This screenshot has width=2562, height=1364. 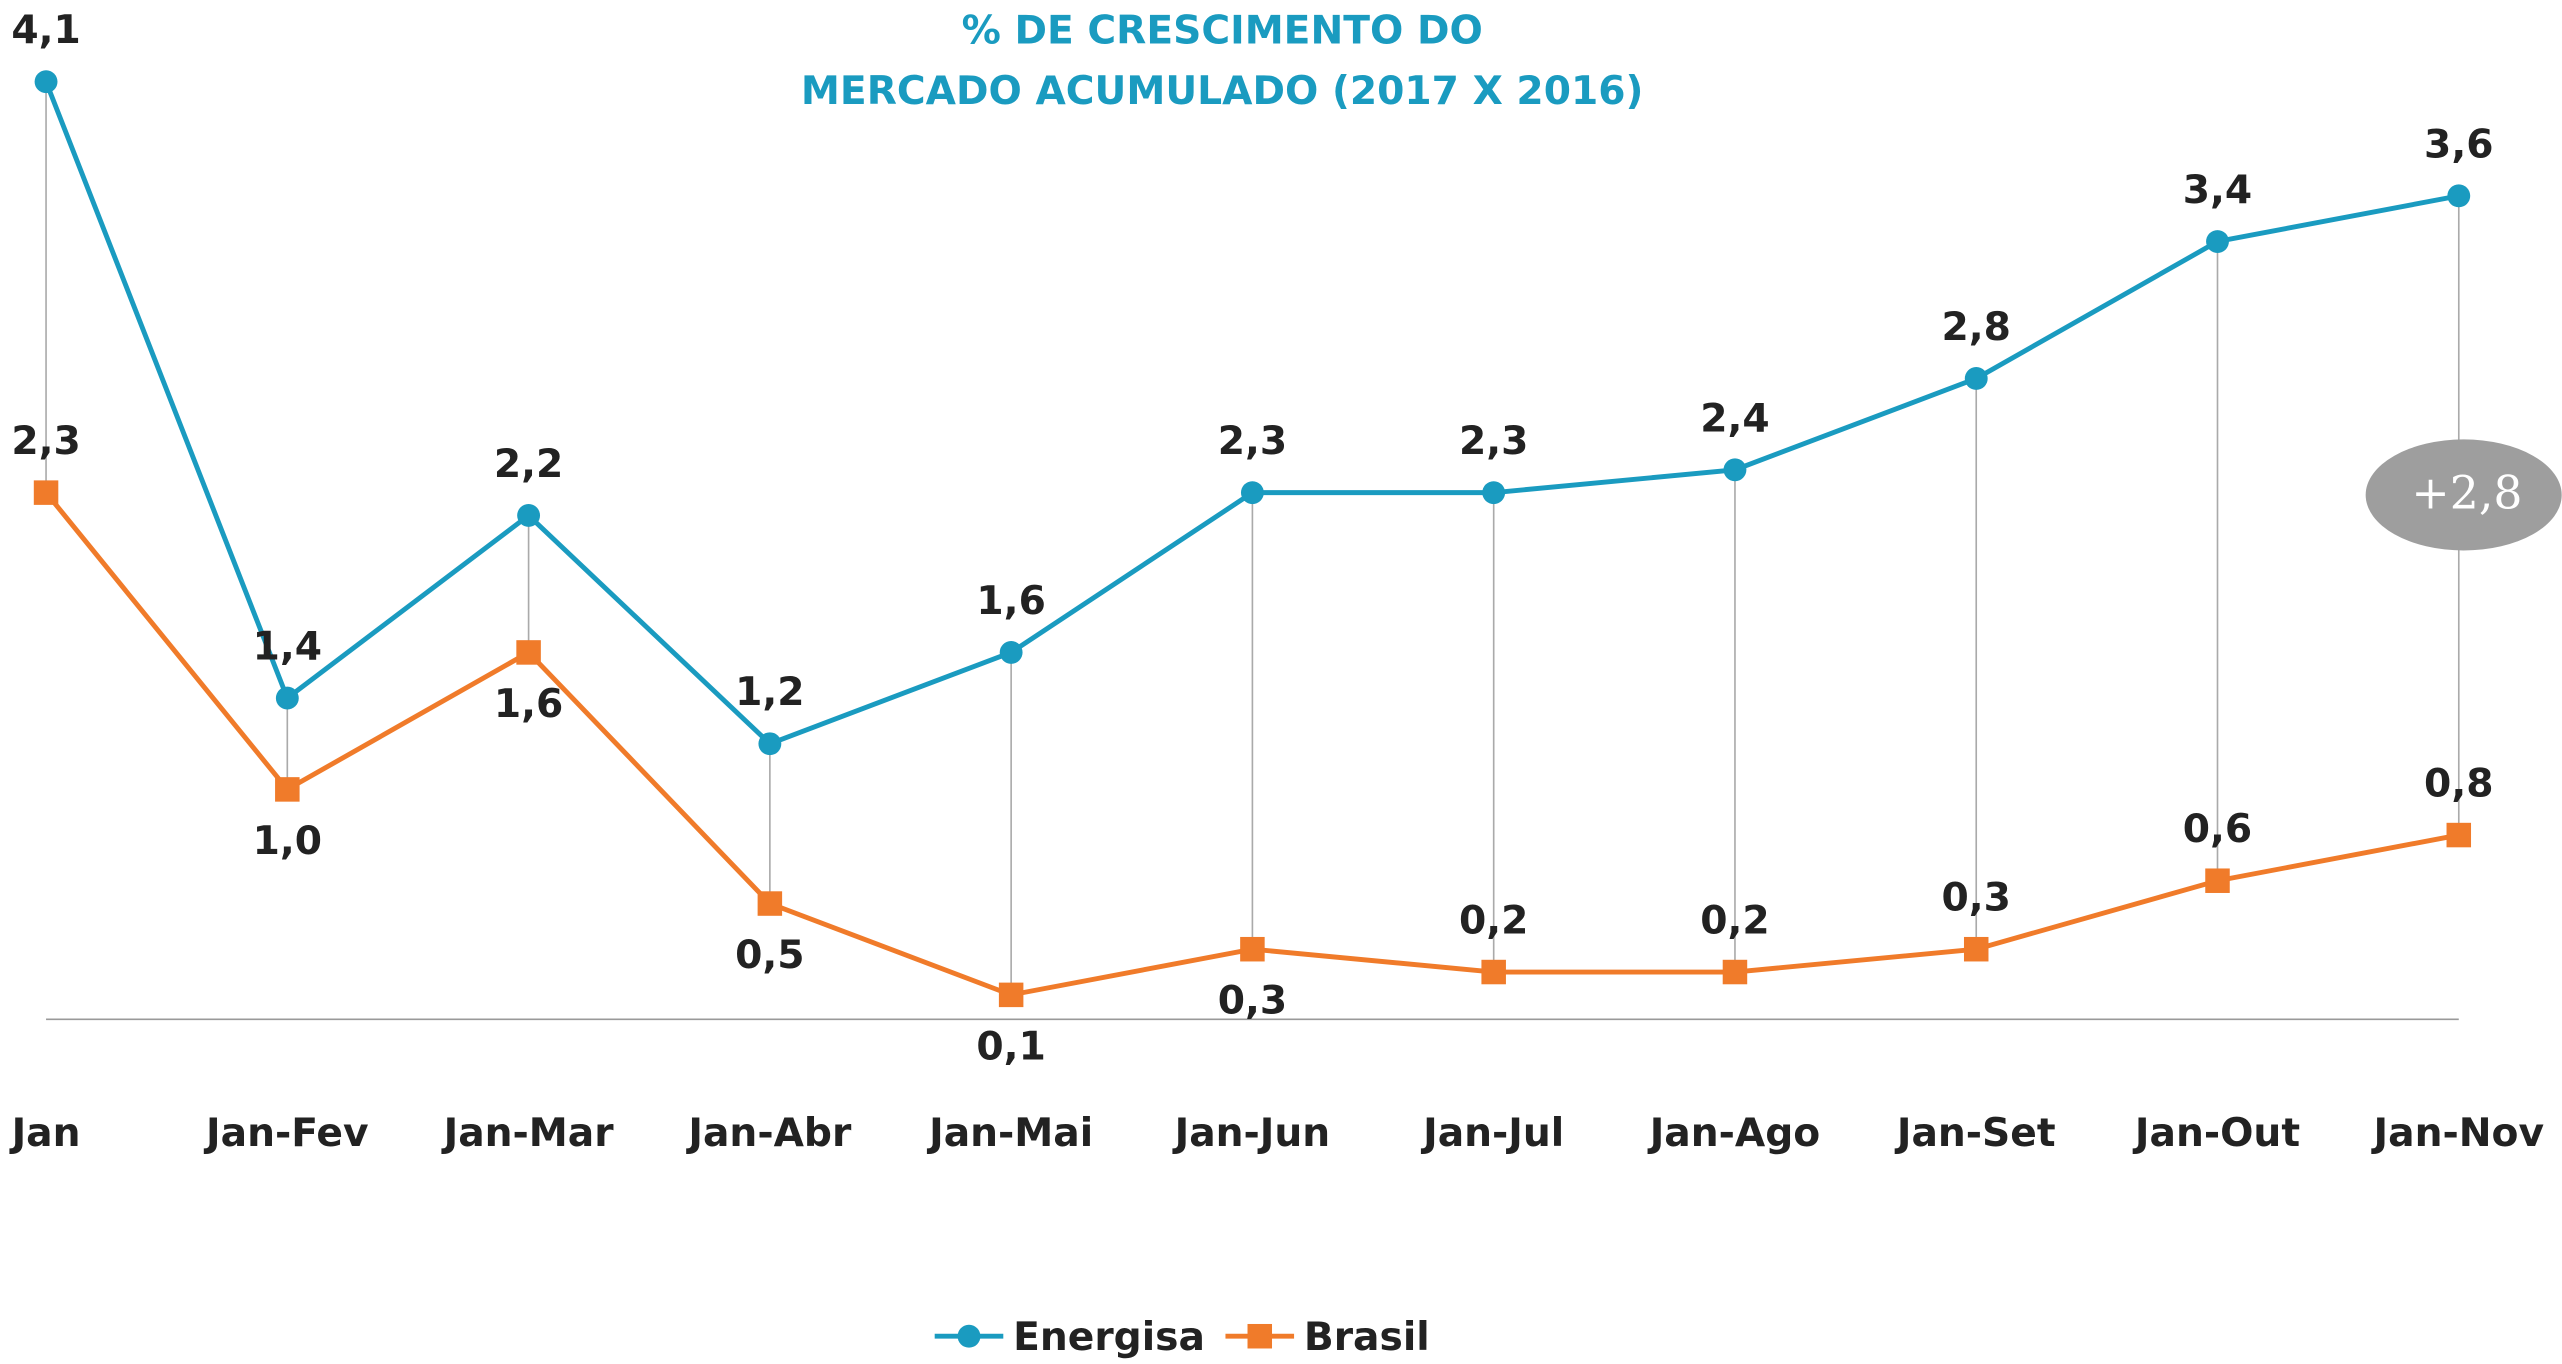 I want to click on x-tick-label: Jan-Fev, so click(x=286, y=1133).